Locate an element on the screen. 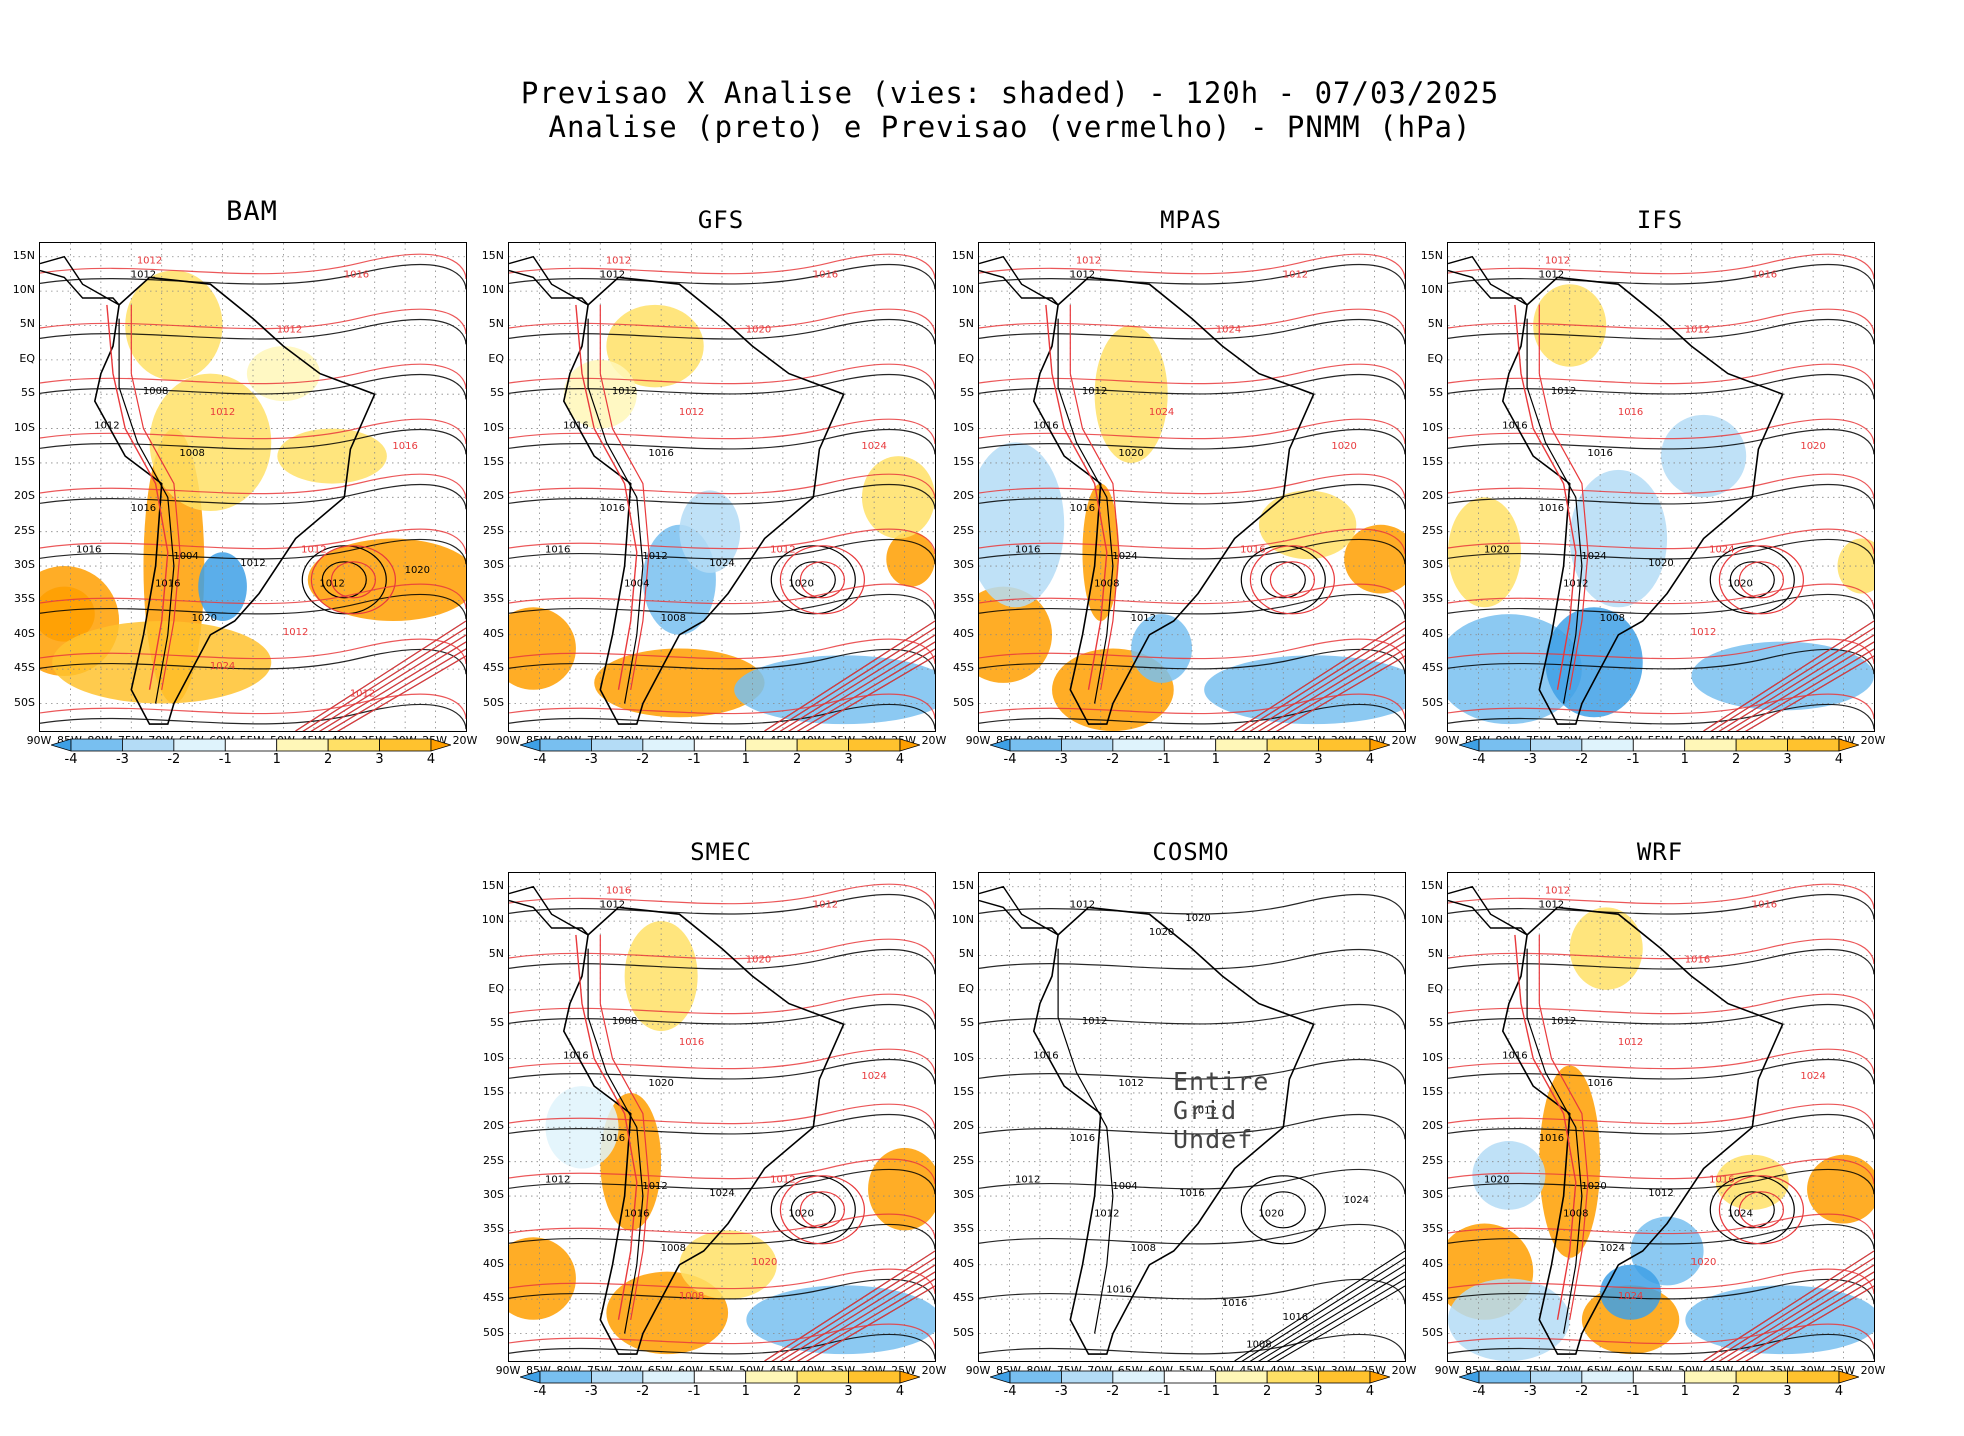 Image resolution: width=1964 pixels, height=1436 pixels. colorbar-smec is located at coordinates (720, 1377).